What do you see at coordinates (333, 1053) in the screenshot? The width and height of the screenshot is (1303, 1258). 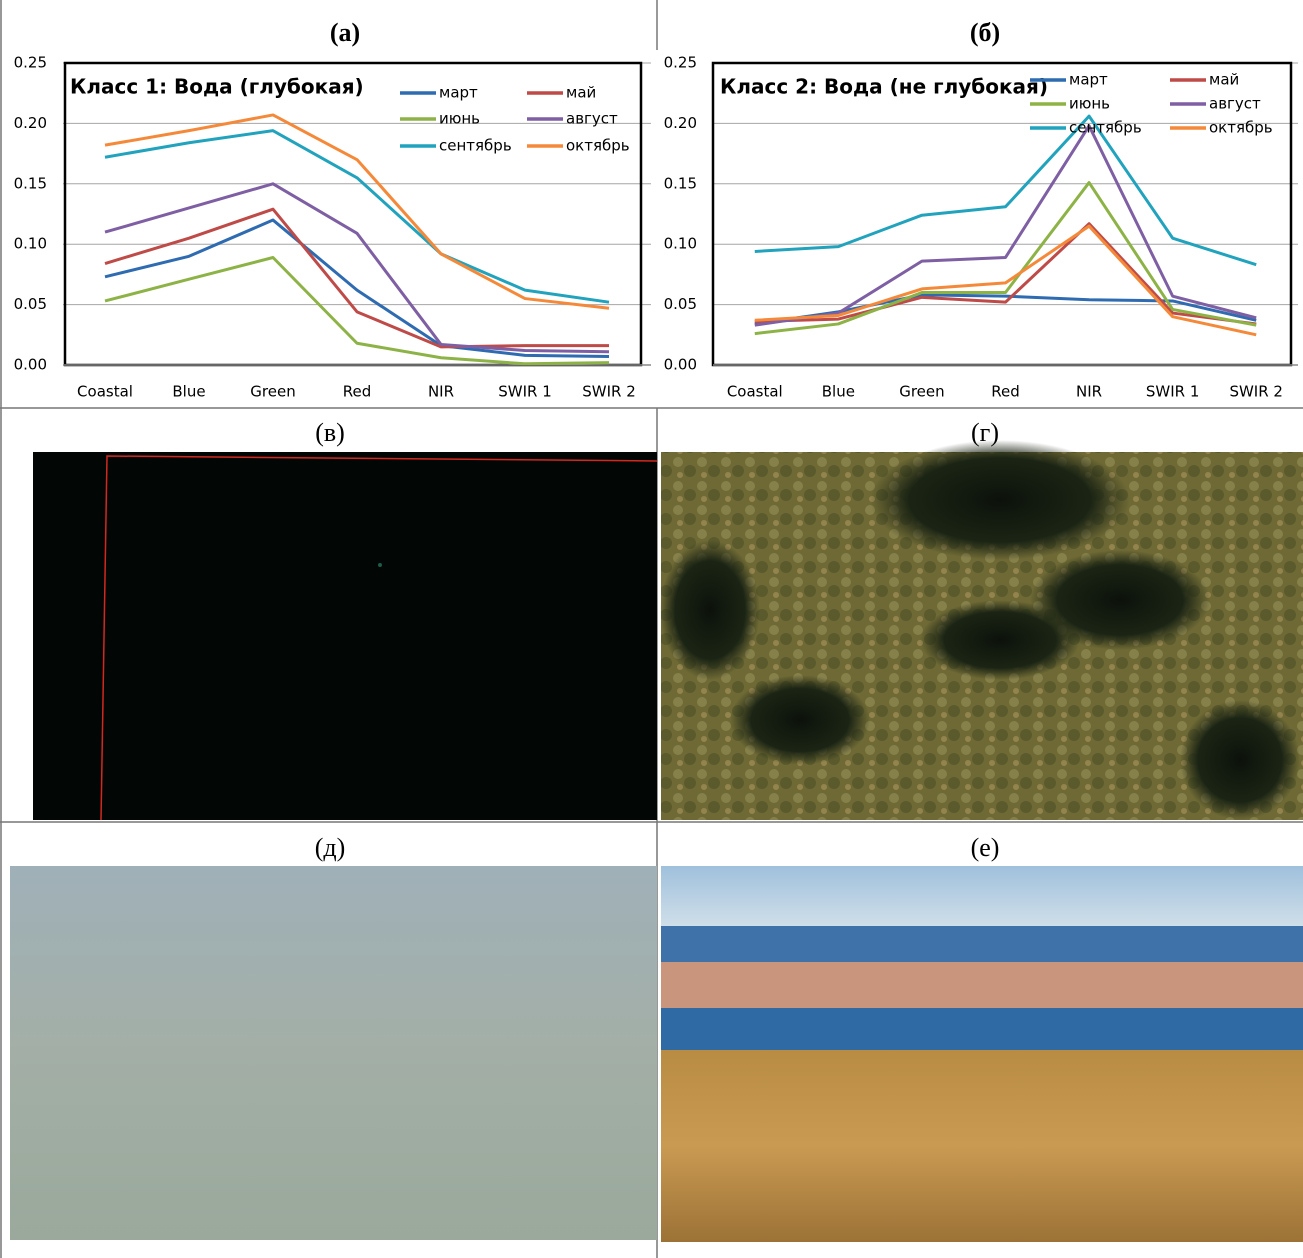 I see `photo-turbid-water` at bounding box center [333, 1053].